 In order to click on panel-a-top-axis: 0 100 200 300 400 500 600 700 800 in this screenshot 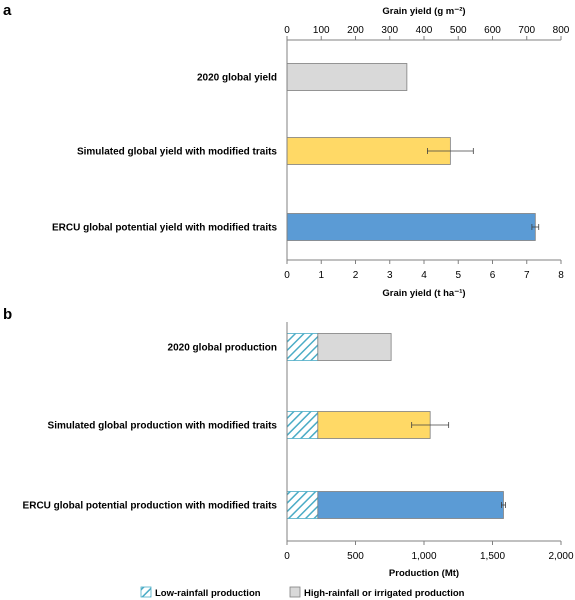, I will do `click(427, 32)`.